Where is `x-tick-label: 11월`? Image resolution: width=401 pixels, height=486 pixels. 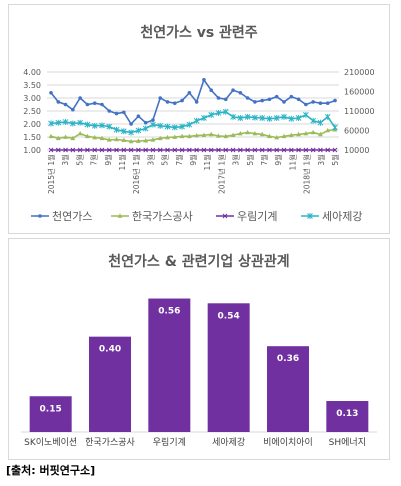
x-tick-label: 11월 is located at coordinates (122, 162).